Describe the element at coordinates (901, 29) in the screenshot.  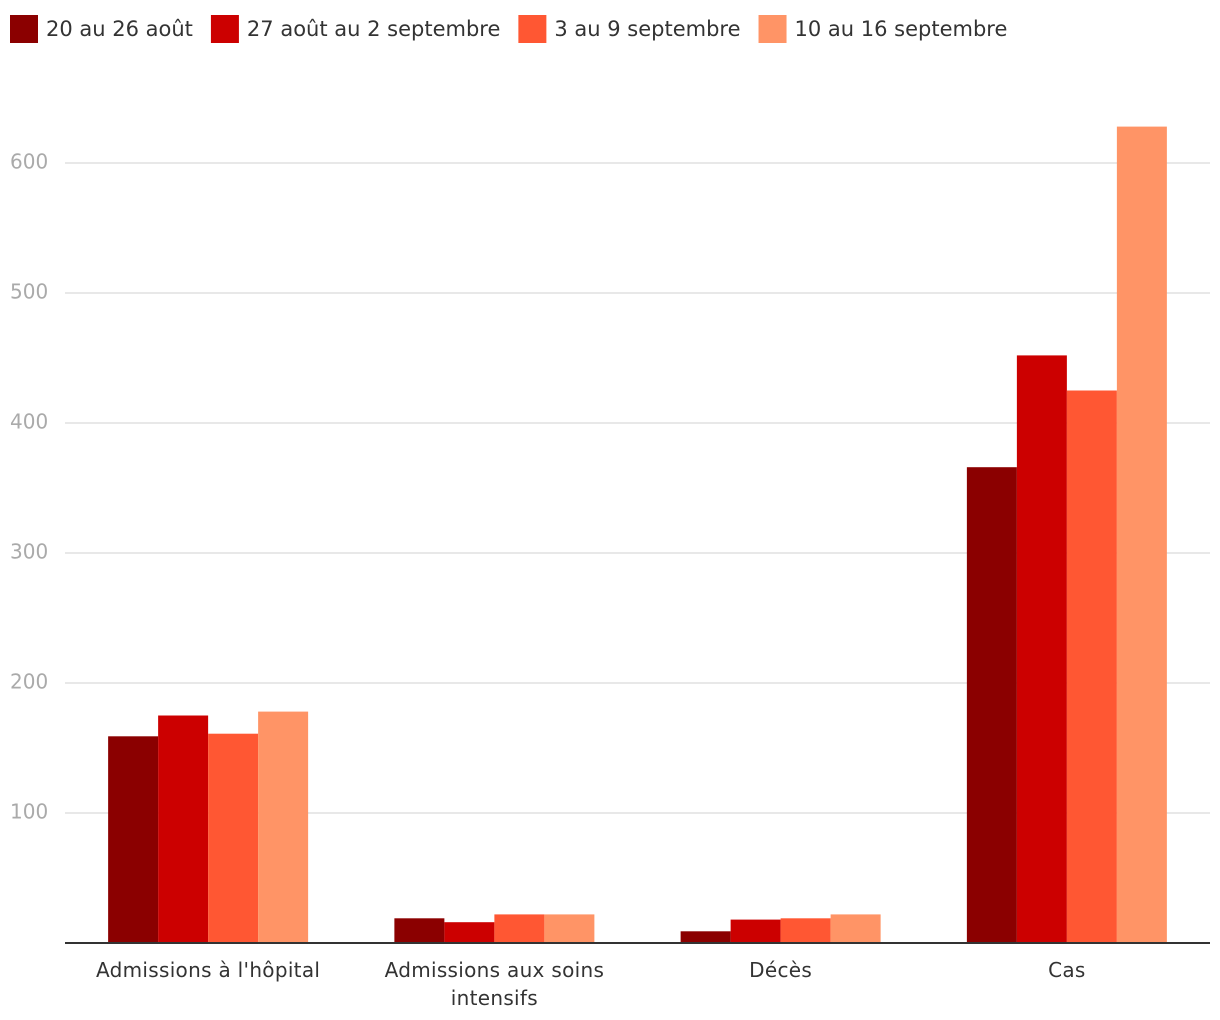
I see `legend-label: 10 au 16 septembre` at that location.